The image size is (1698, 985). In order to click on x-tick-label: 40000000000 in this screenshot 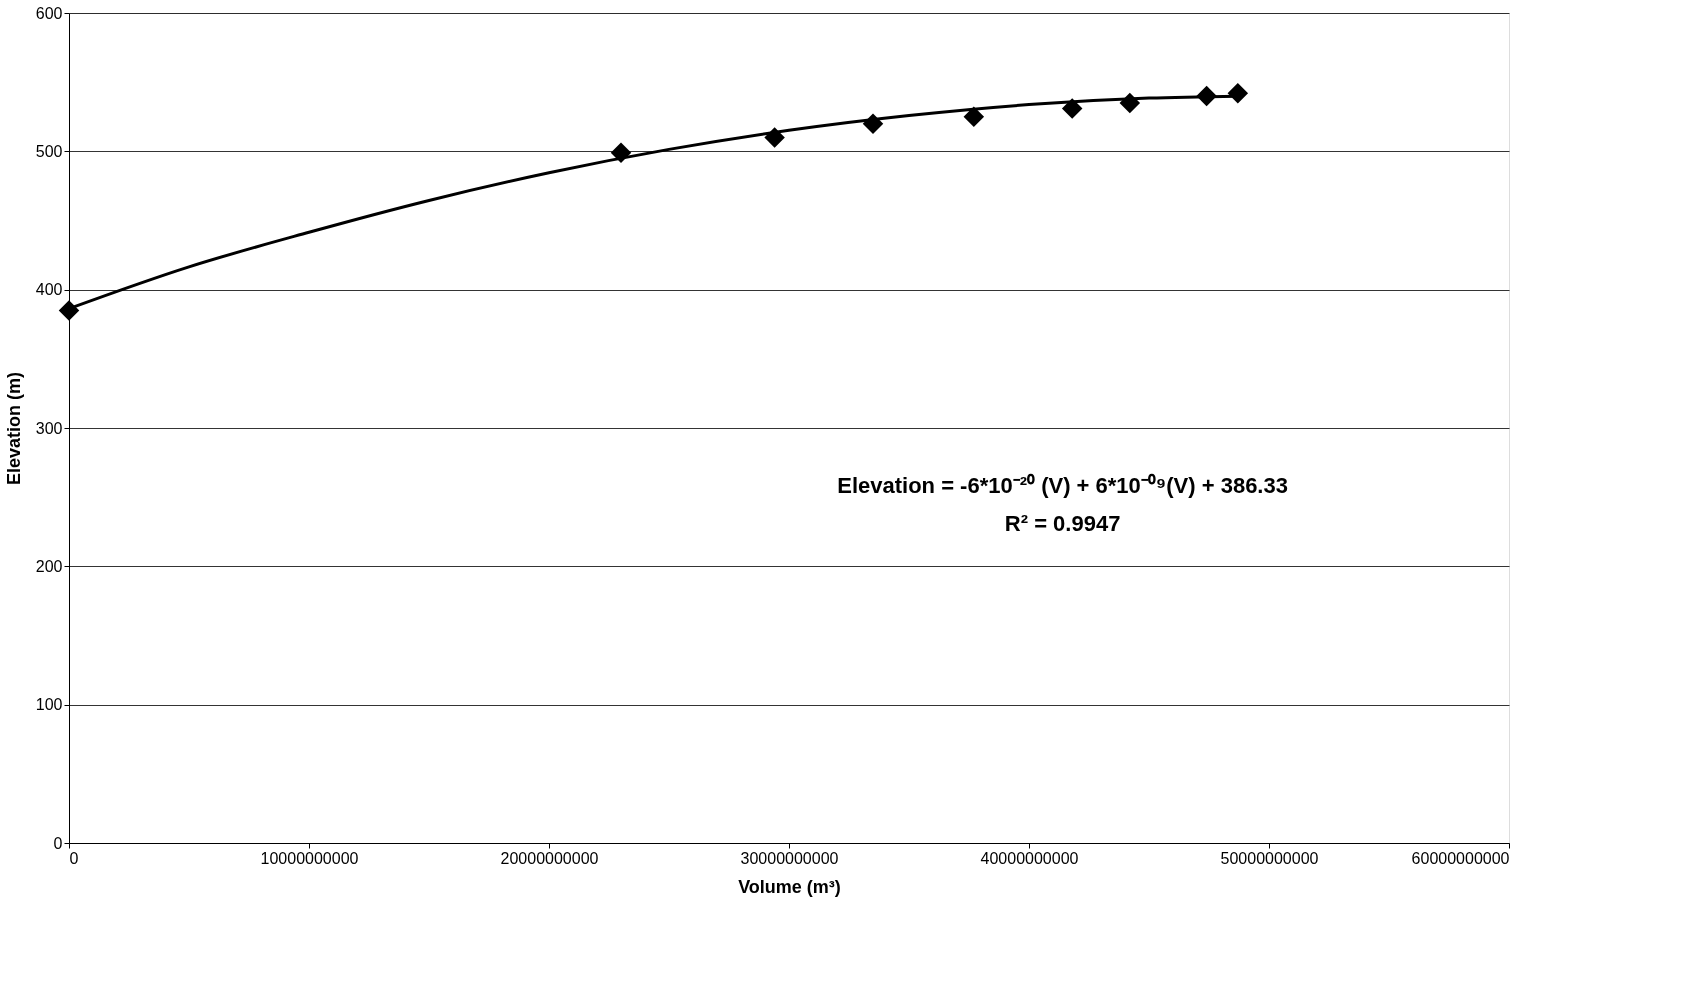, I will do `click(1029, 858)`.